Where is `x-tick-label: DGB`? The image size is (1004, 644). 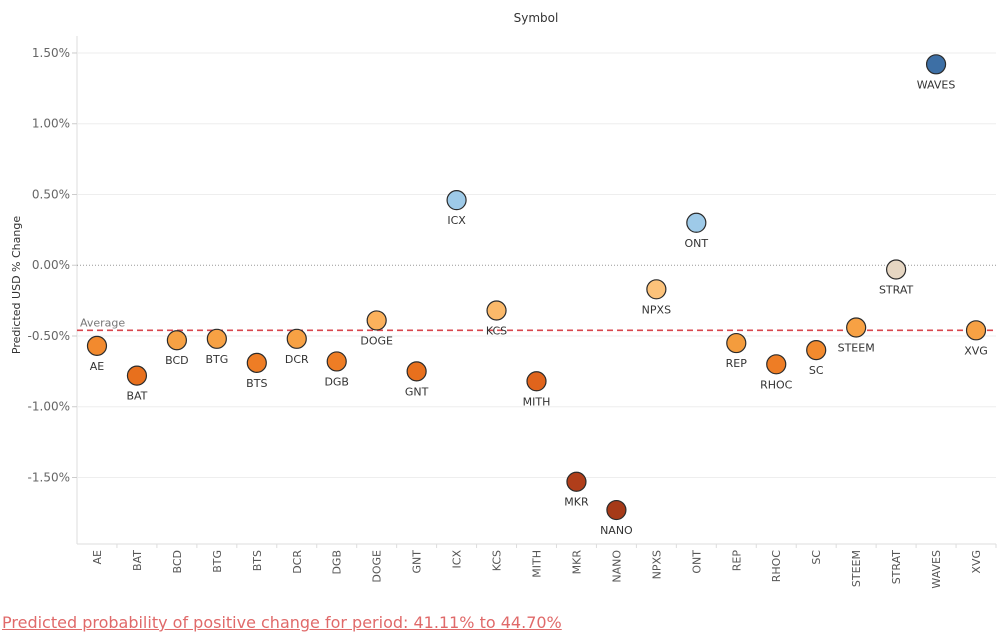 x-tick-label: DGB is located at coordinates (337, 562).